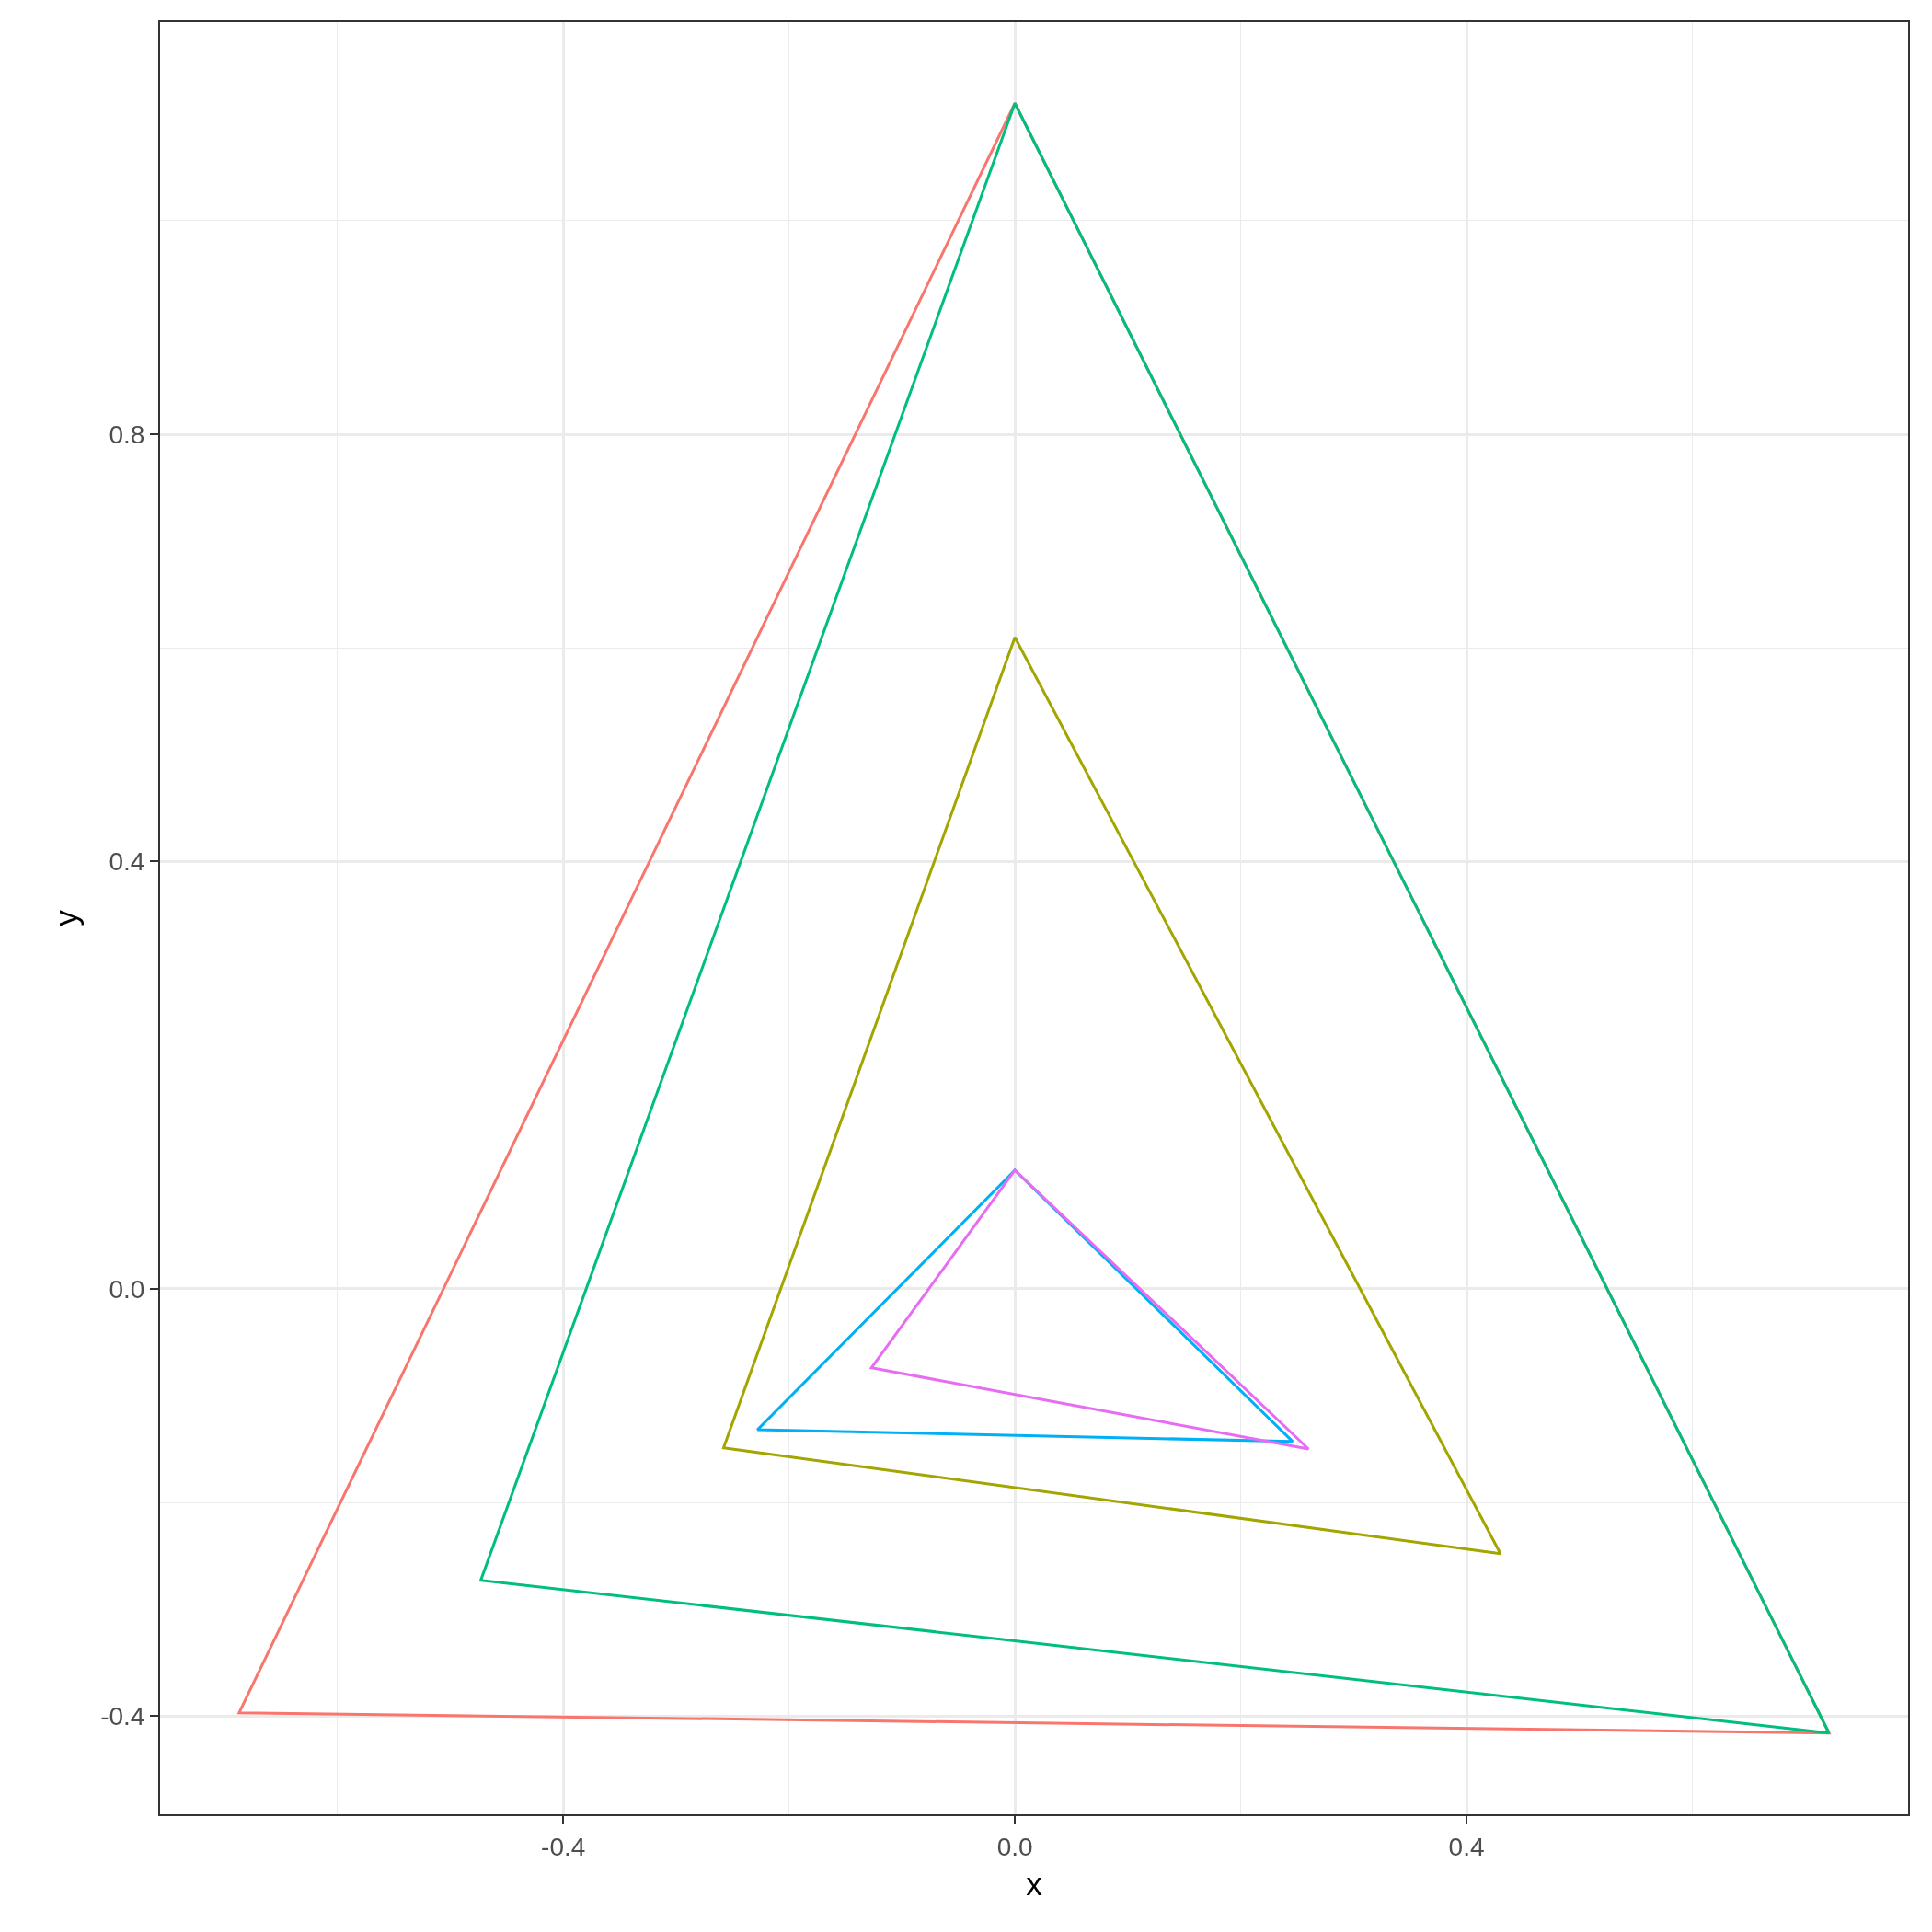 The height and width of the screenshot is (1932, 1932). Describe the element at coordinates (127, 1289) in the screenshot. I see `y-tick-label: 0.0` at that location.